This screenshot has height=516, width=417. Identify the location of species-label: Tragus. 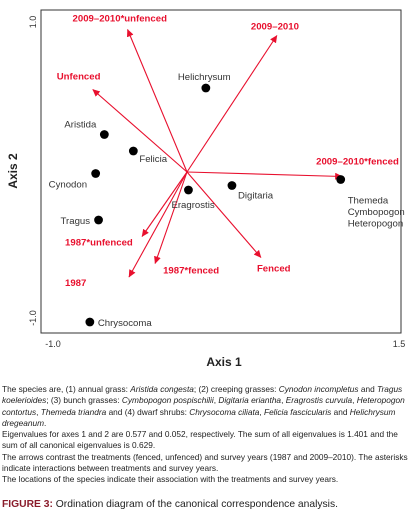
(76, 221).